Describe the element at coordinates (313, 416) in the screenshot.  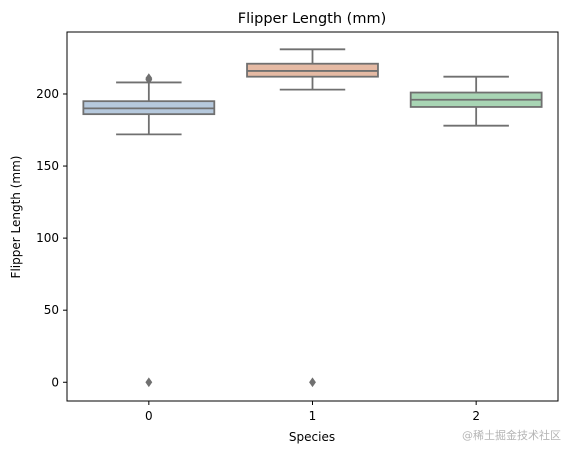
I see `x-tick-label-1: 1` at that location.